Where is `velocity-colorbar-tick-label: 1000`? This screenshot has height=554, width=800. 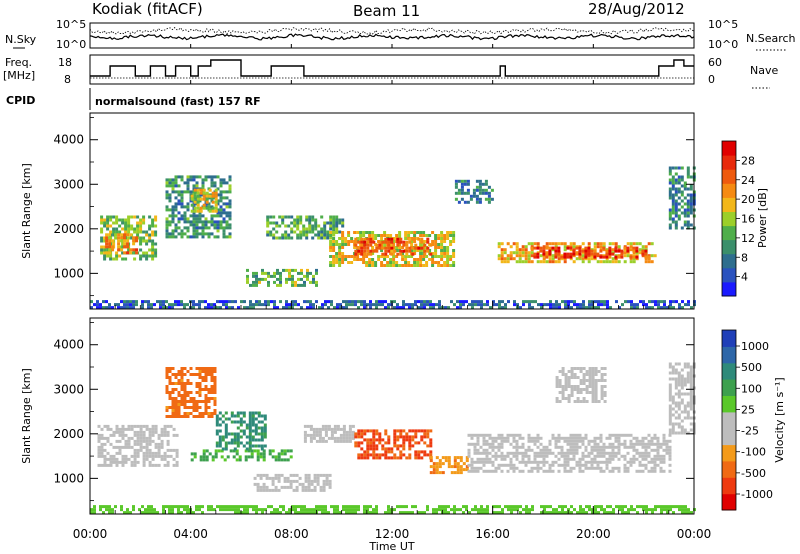
velocity-colorbar-tick-label: 1000 is located at coordinates (755, 346).